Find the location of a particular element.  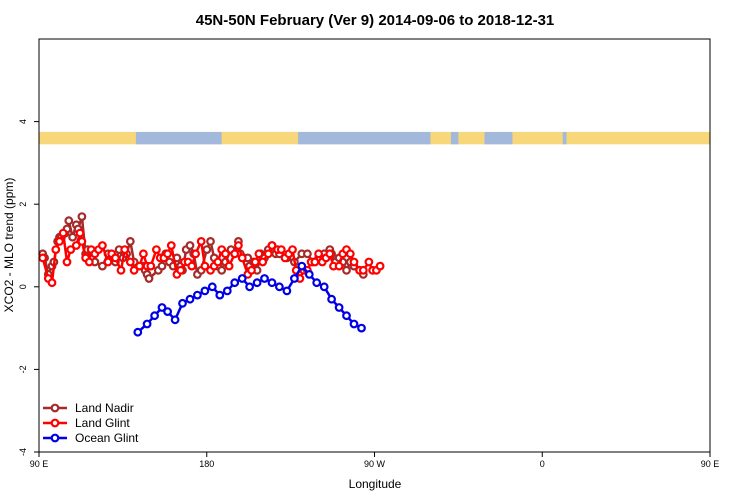

y-tick-label: 4 is located at coordinates (23, 121).